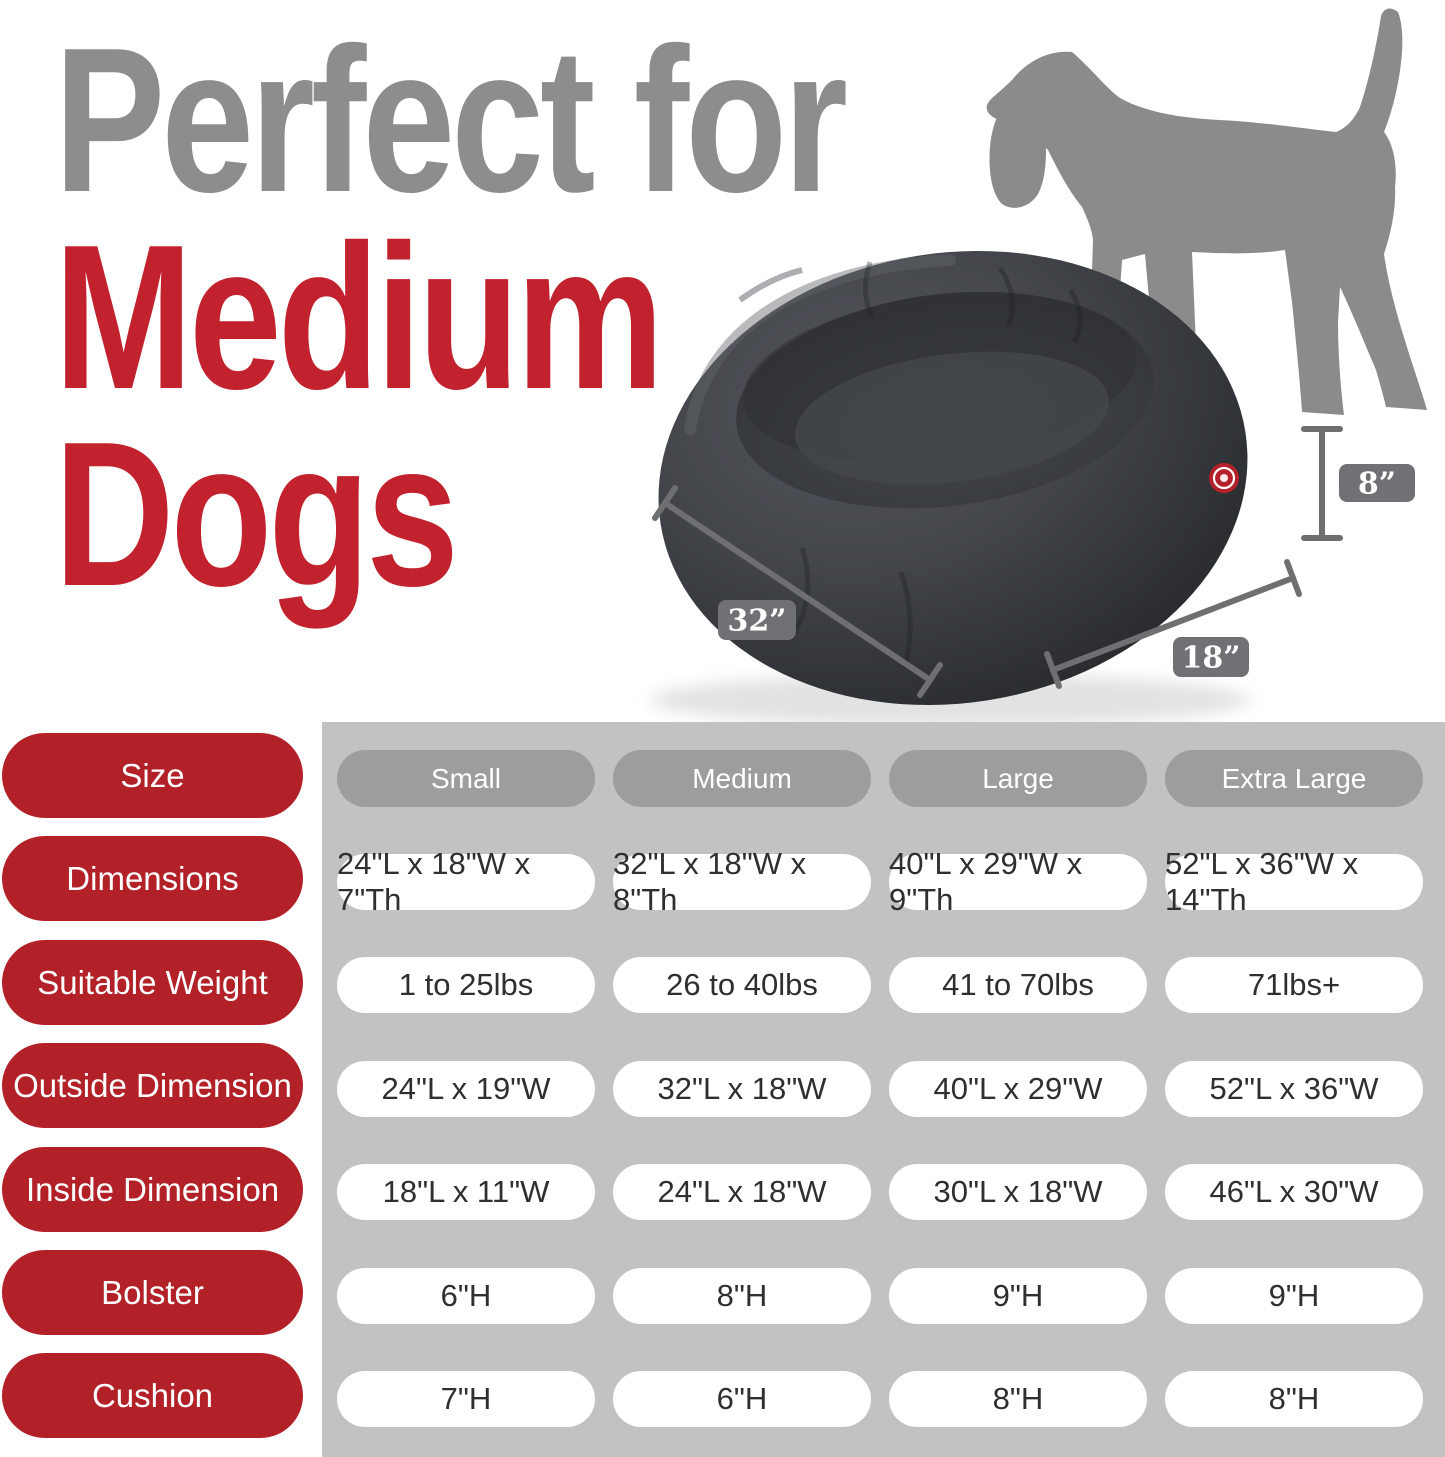 This screenshot has height=1457, width=1445. Describe the element at coordinates (466, 778) in the screenshot. I see `column-header-small: Small` at that location.